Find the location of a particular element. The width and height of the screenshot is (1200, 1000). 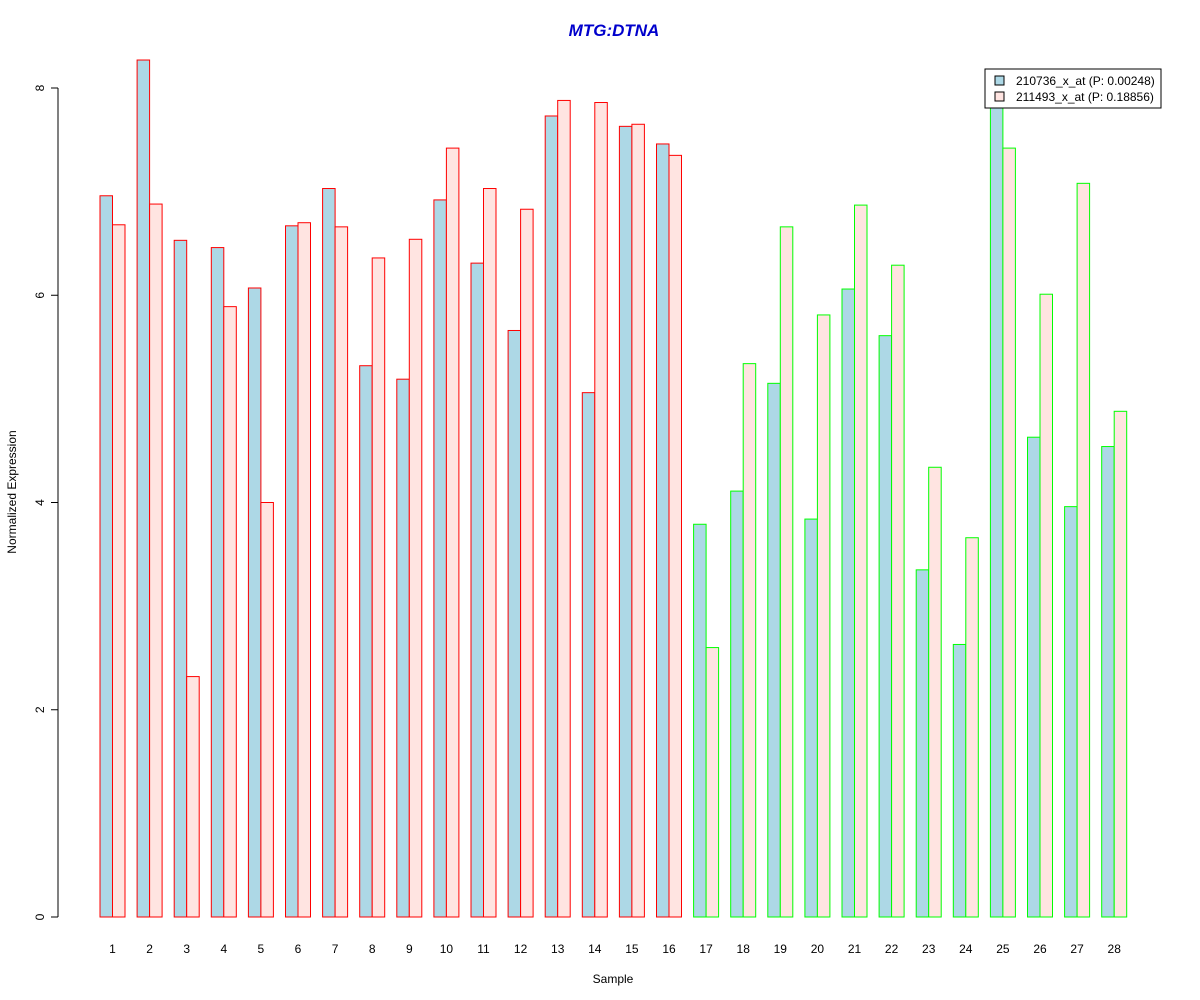

x-tick-label: 25 is located at coordinates (1003, 949).